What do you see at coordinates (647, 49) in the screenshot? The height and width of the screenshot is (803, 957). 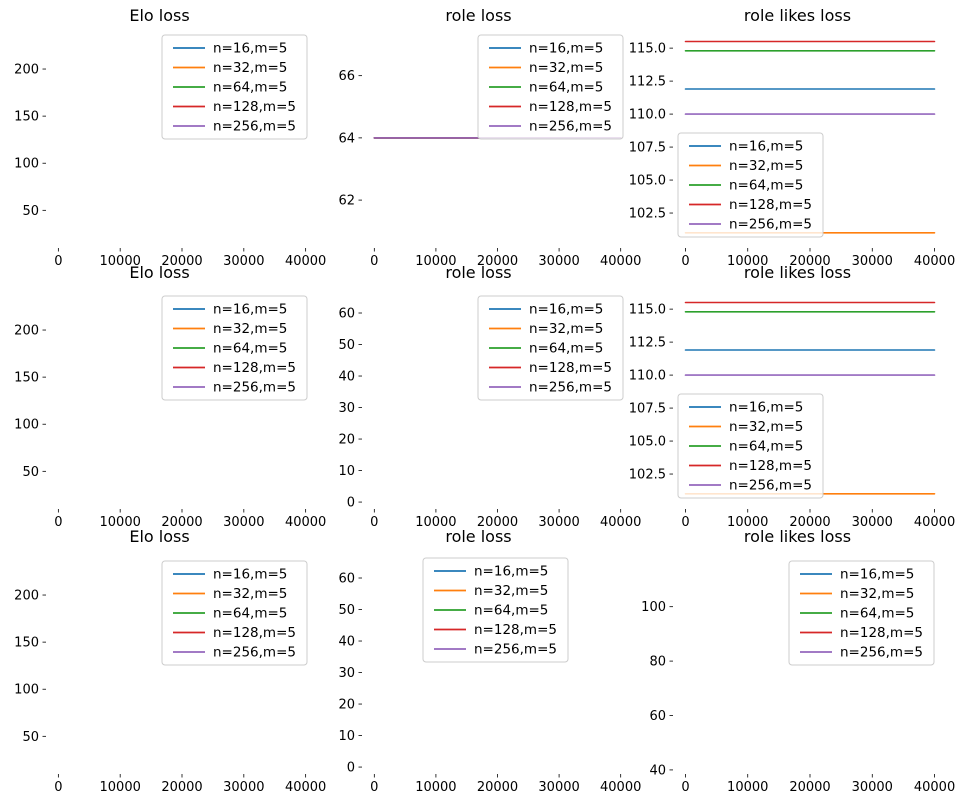 I see `y-tick-label: 115.0` at bounding box center [647, 49].